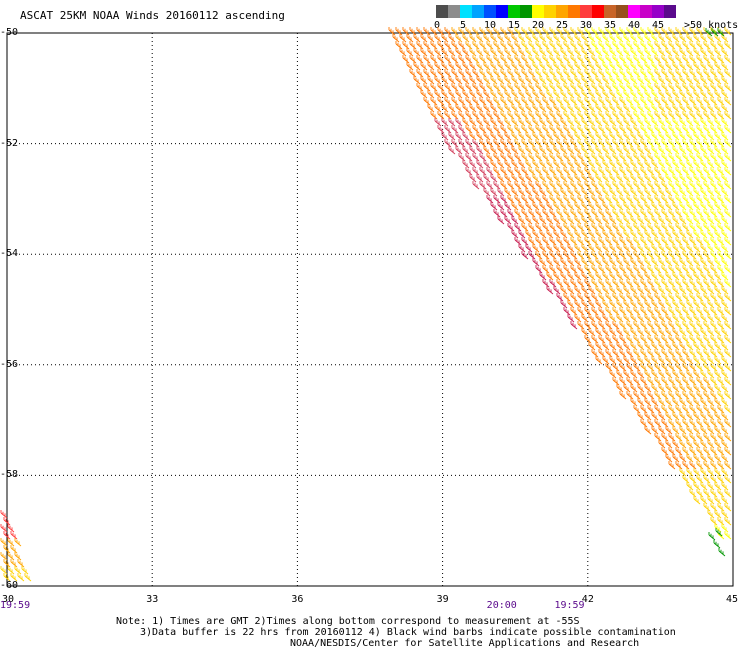  Describe the element at coordinates (538, 25) in the screenshot. I see `colorbar-label: 20` at that location.